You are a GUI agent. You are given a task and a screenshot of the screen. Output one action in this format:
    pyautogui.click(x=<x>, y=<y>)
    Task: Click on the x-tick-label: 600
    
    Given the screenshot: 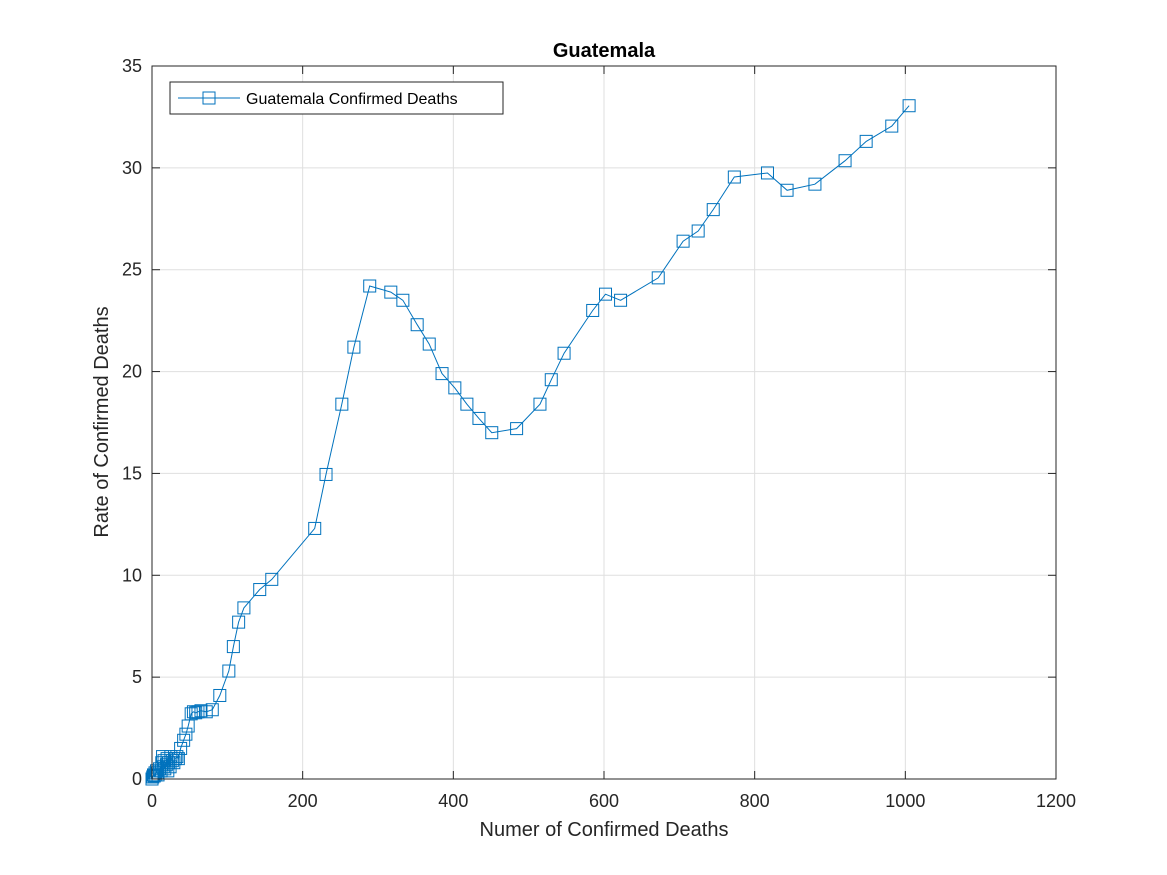 What is the action you would take?
    pyautogui.click(x=604, y=801)
    